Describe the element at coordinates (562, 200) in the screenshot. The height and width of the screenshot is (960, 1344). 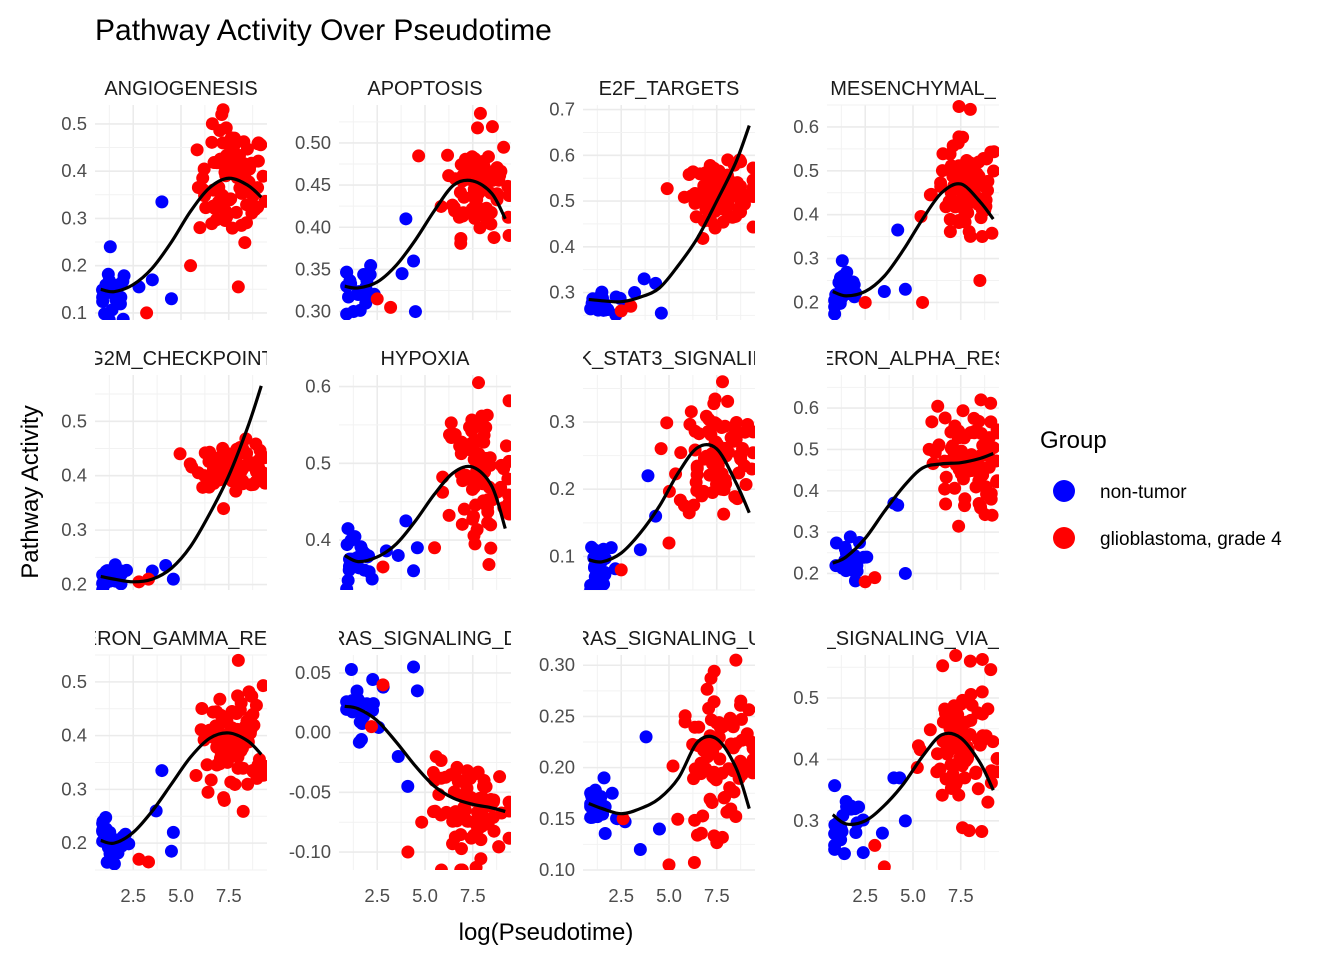
I see `y-tick-label: 0.5` at that location.